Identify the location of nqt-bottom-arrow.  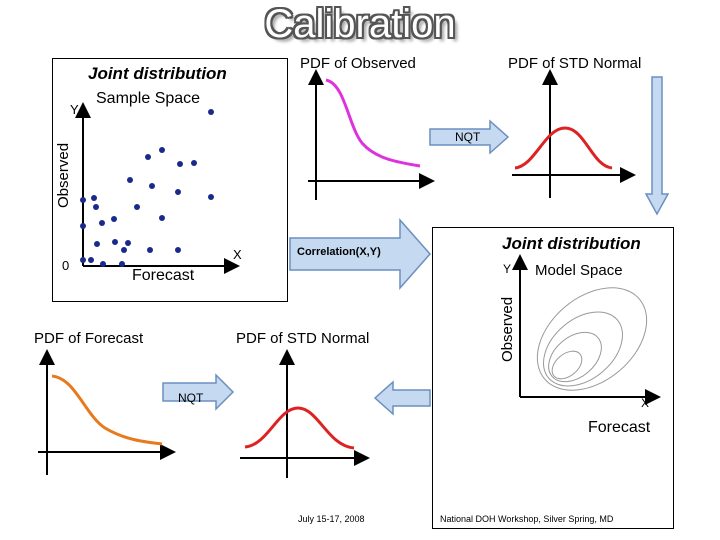
(198, 392).